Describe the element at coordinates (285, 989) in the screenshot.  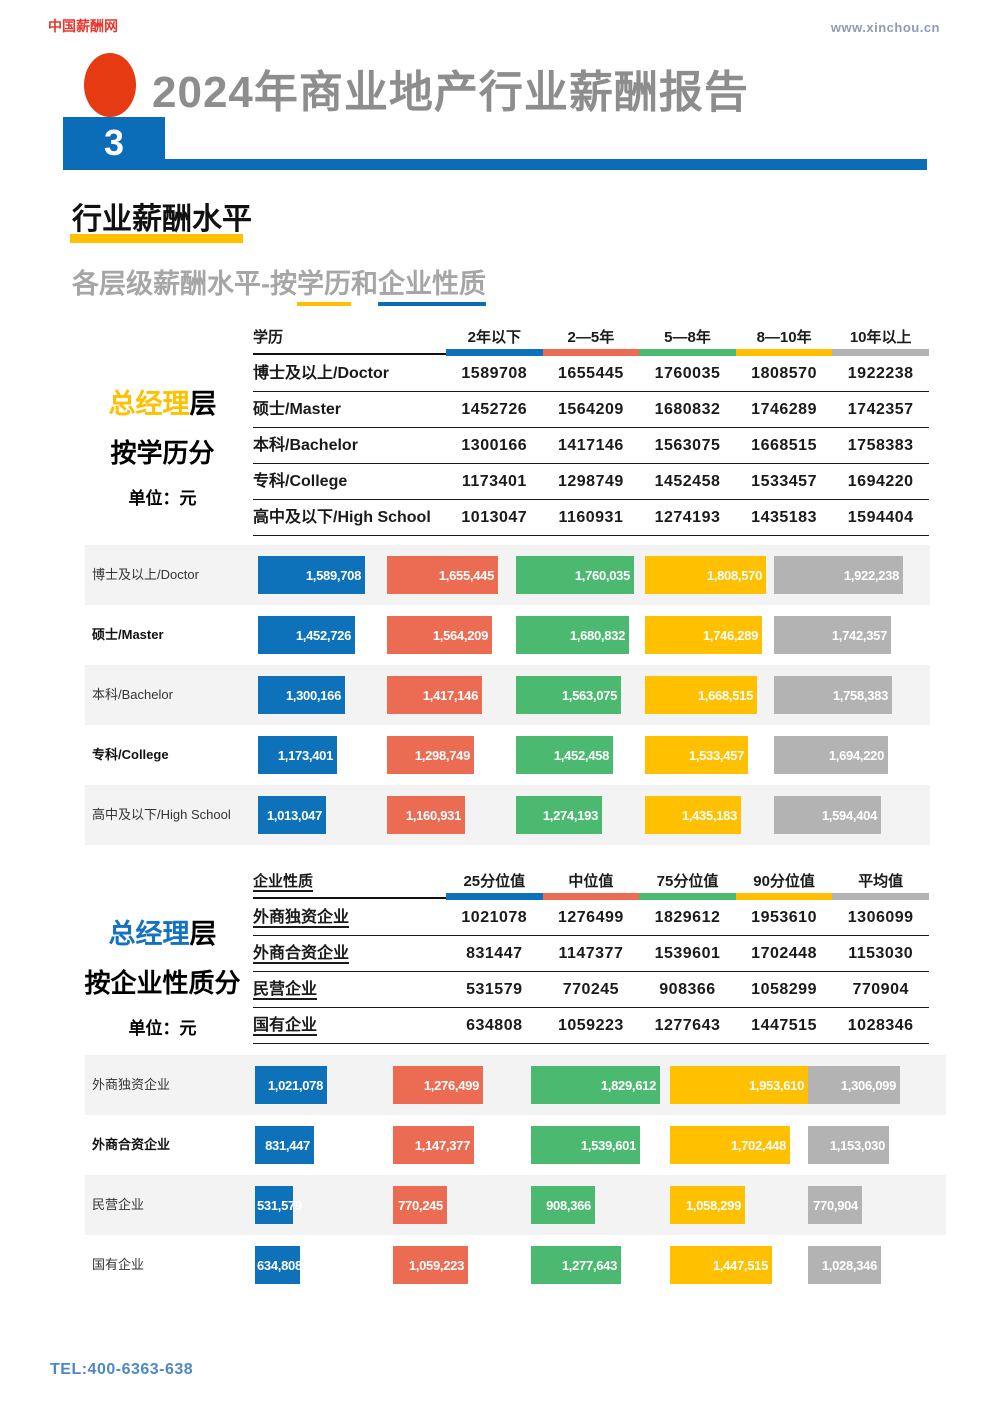
I see `table-row-label: 民营企业` at that location.